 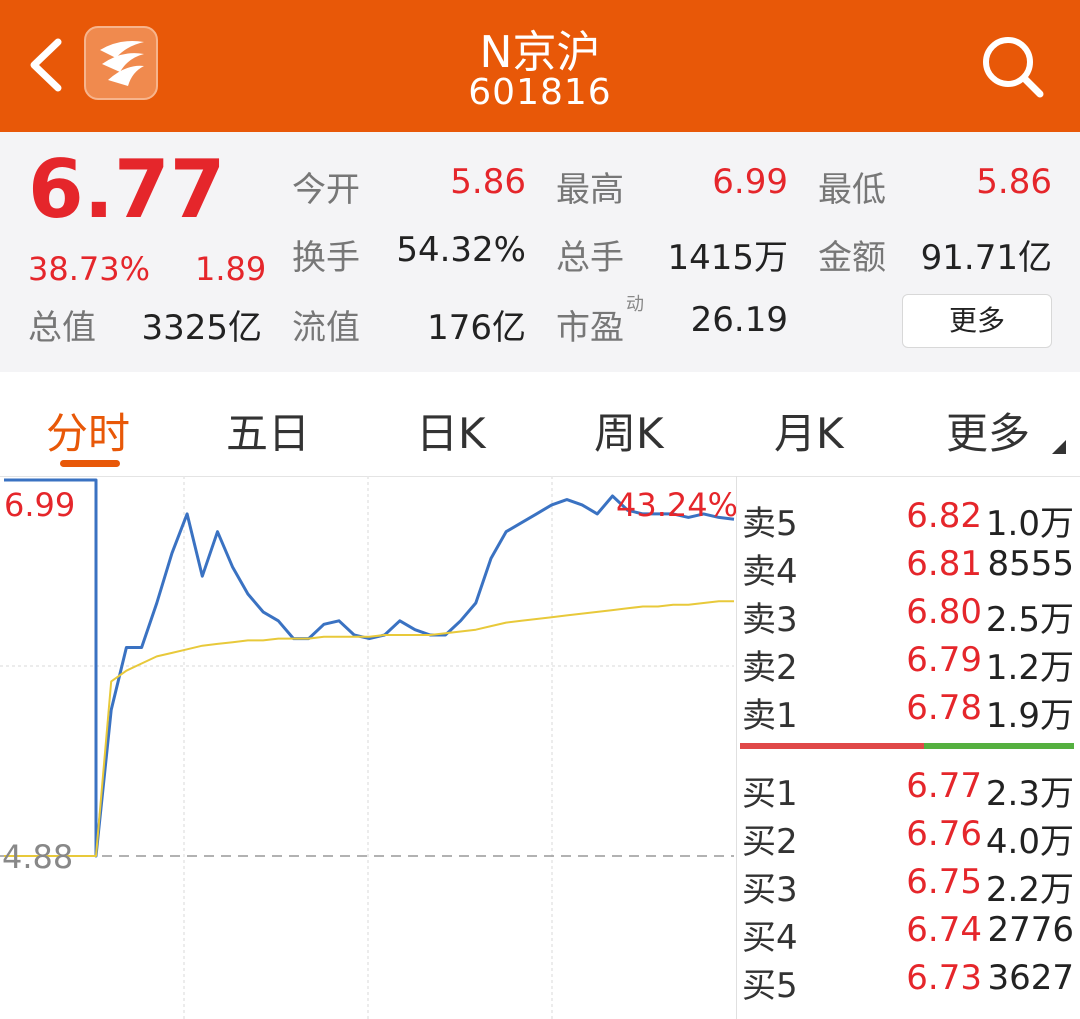 I want to click on active-tab-indicator, so click(x=90, y=463).